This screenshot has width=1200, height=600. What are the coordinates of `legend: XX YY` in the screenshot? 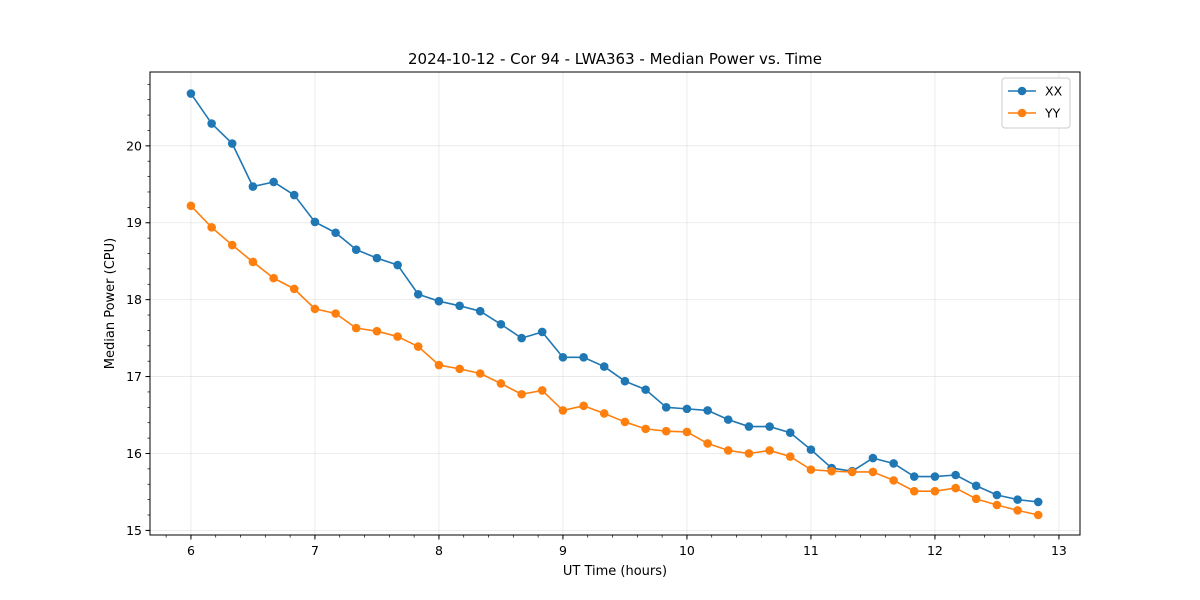 It's located at (1036, 103).